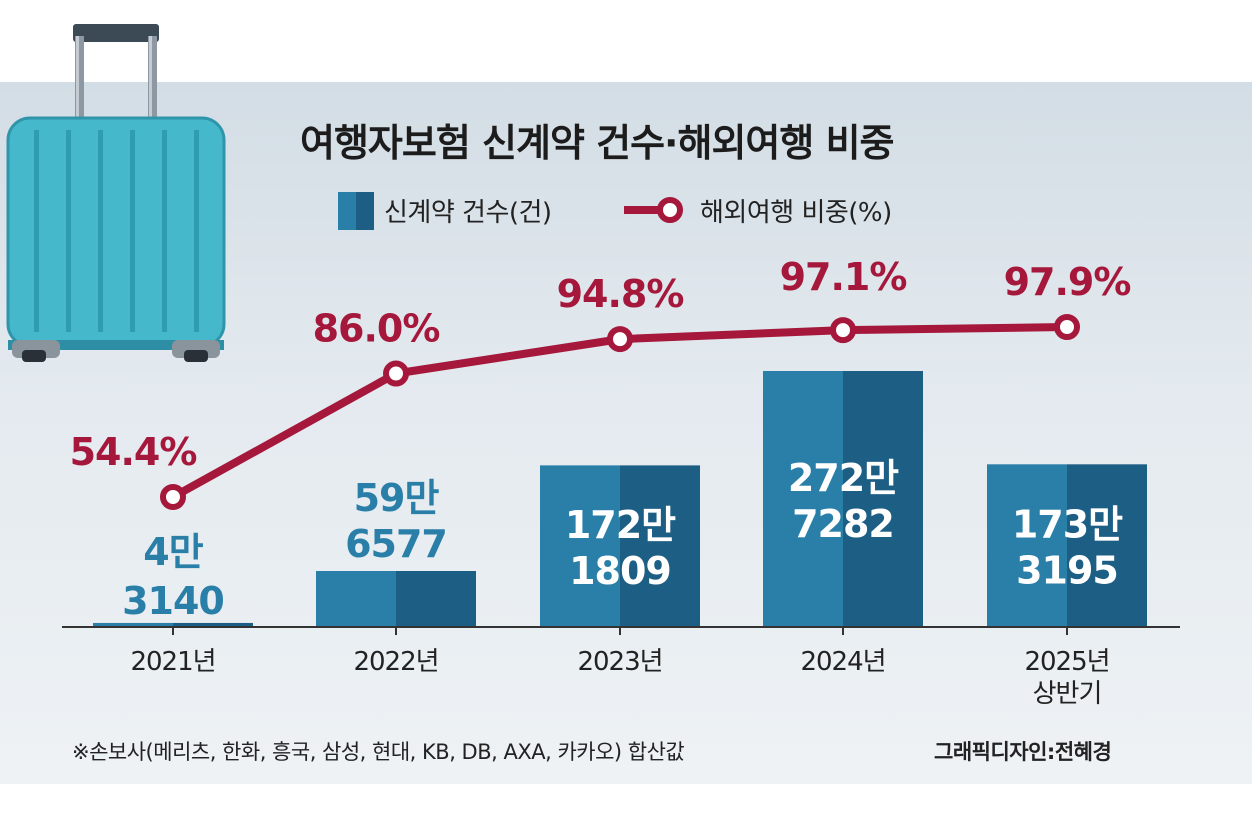 The width and height of the screenshot is (1252, 827). What do you see at coordinates (1023, 752) in the screenshot?
I see `graphic-credit: 그래픽디자인:전혜경` at bounding box center [1023, 752].